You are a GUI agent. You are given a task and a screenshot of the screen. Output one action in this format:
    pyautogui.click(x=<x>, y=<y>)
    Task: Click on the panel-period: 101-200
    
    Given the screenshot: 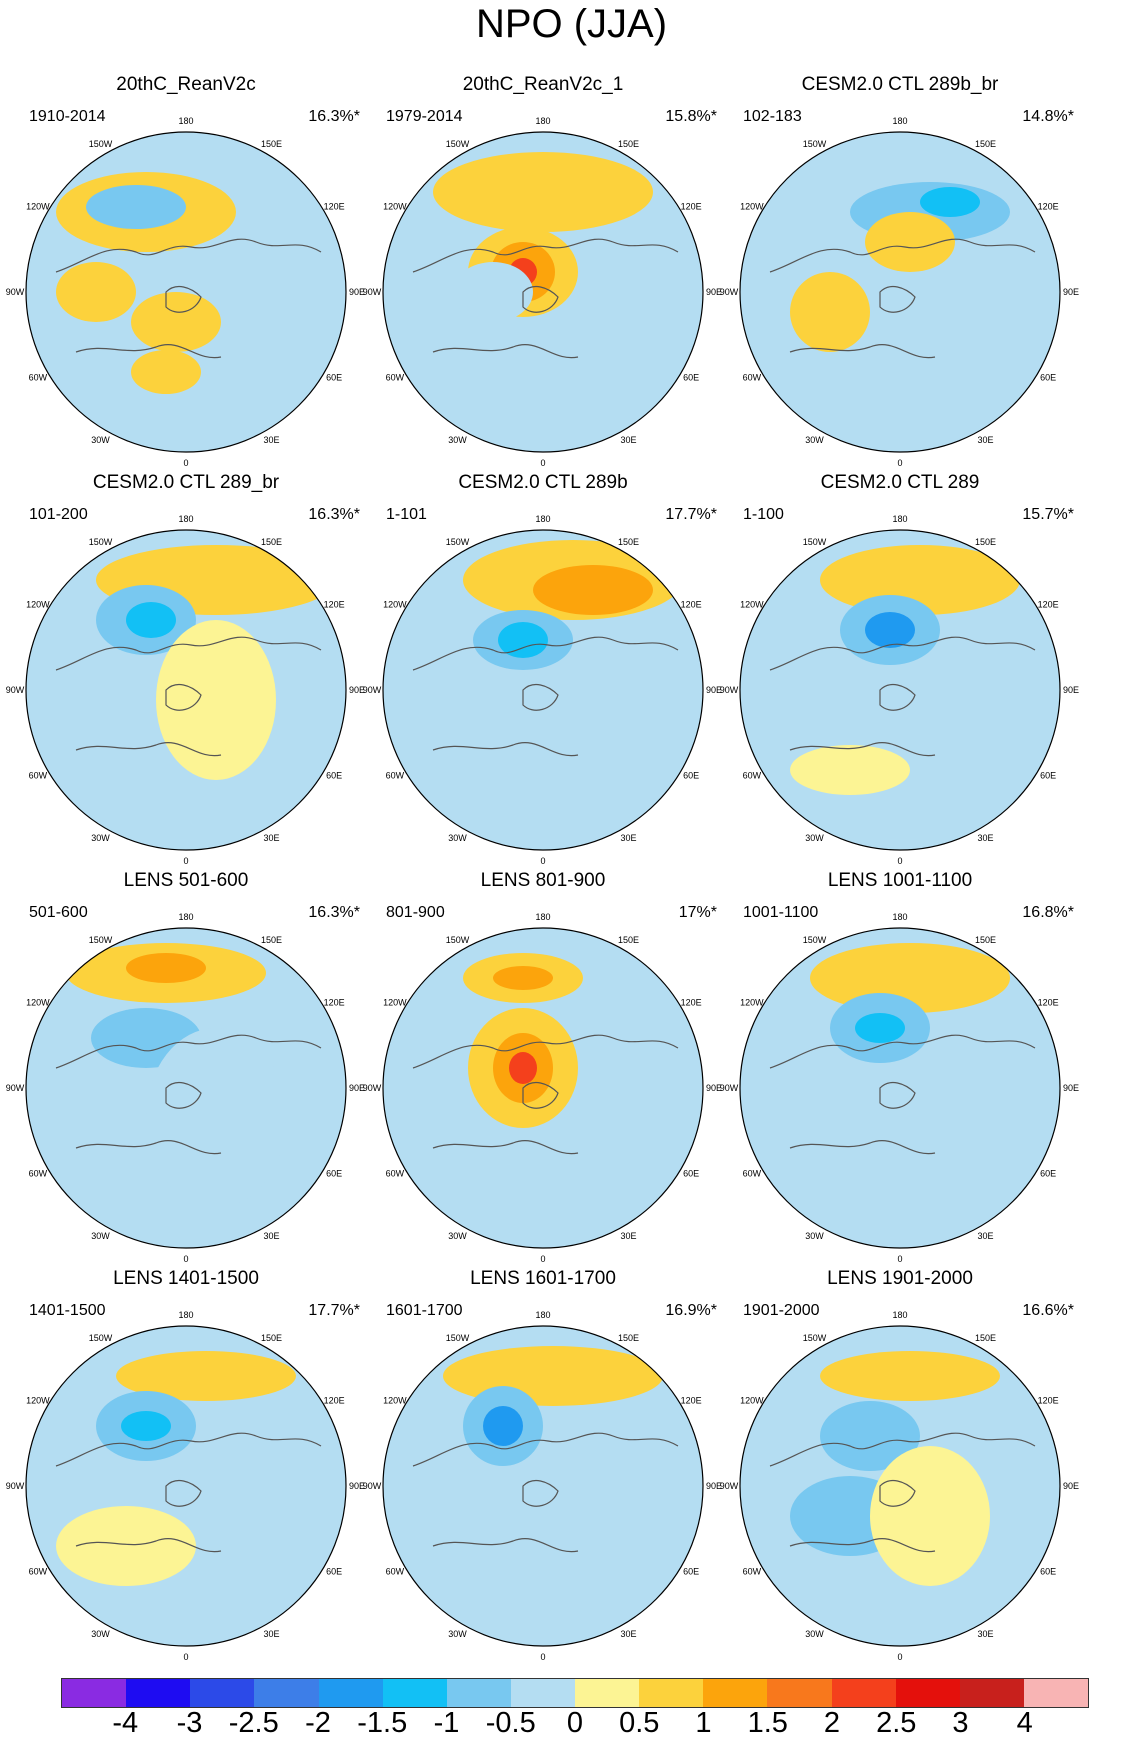 What is the action you would take?
    pyautogui.click(x=58, y=514)
    